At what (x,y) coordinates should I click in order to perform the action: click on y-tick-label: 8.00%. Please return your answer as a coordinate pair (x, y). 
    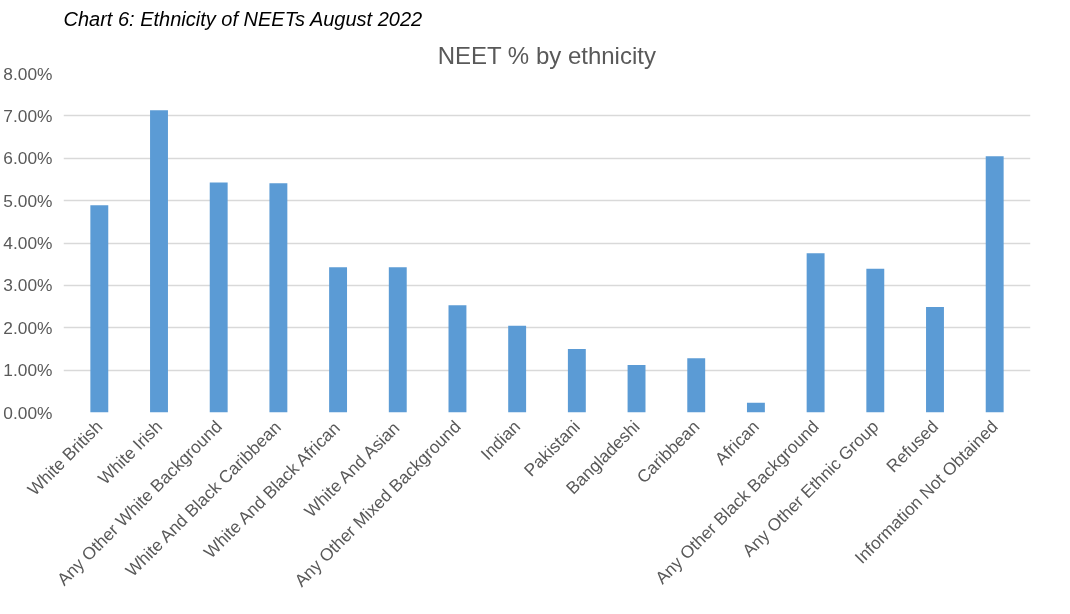
    Looking at the image, I should click on (28, 73).